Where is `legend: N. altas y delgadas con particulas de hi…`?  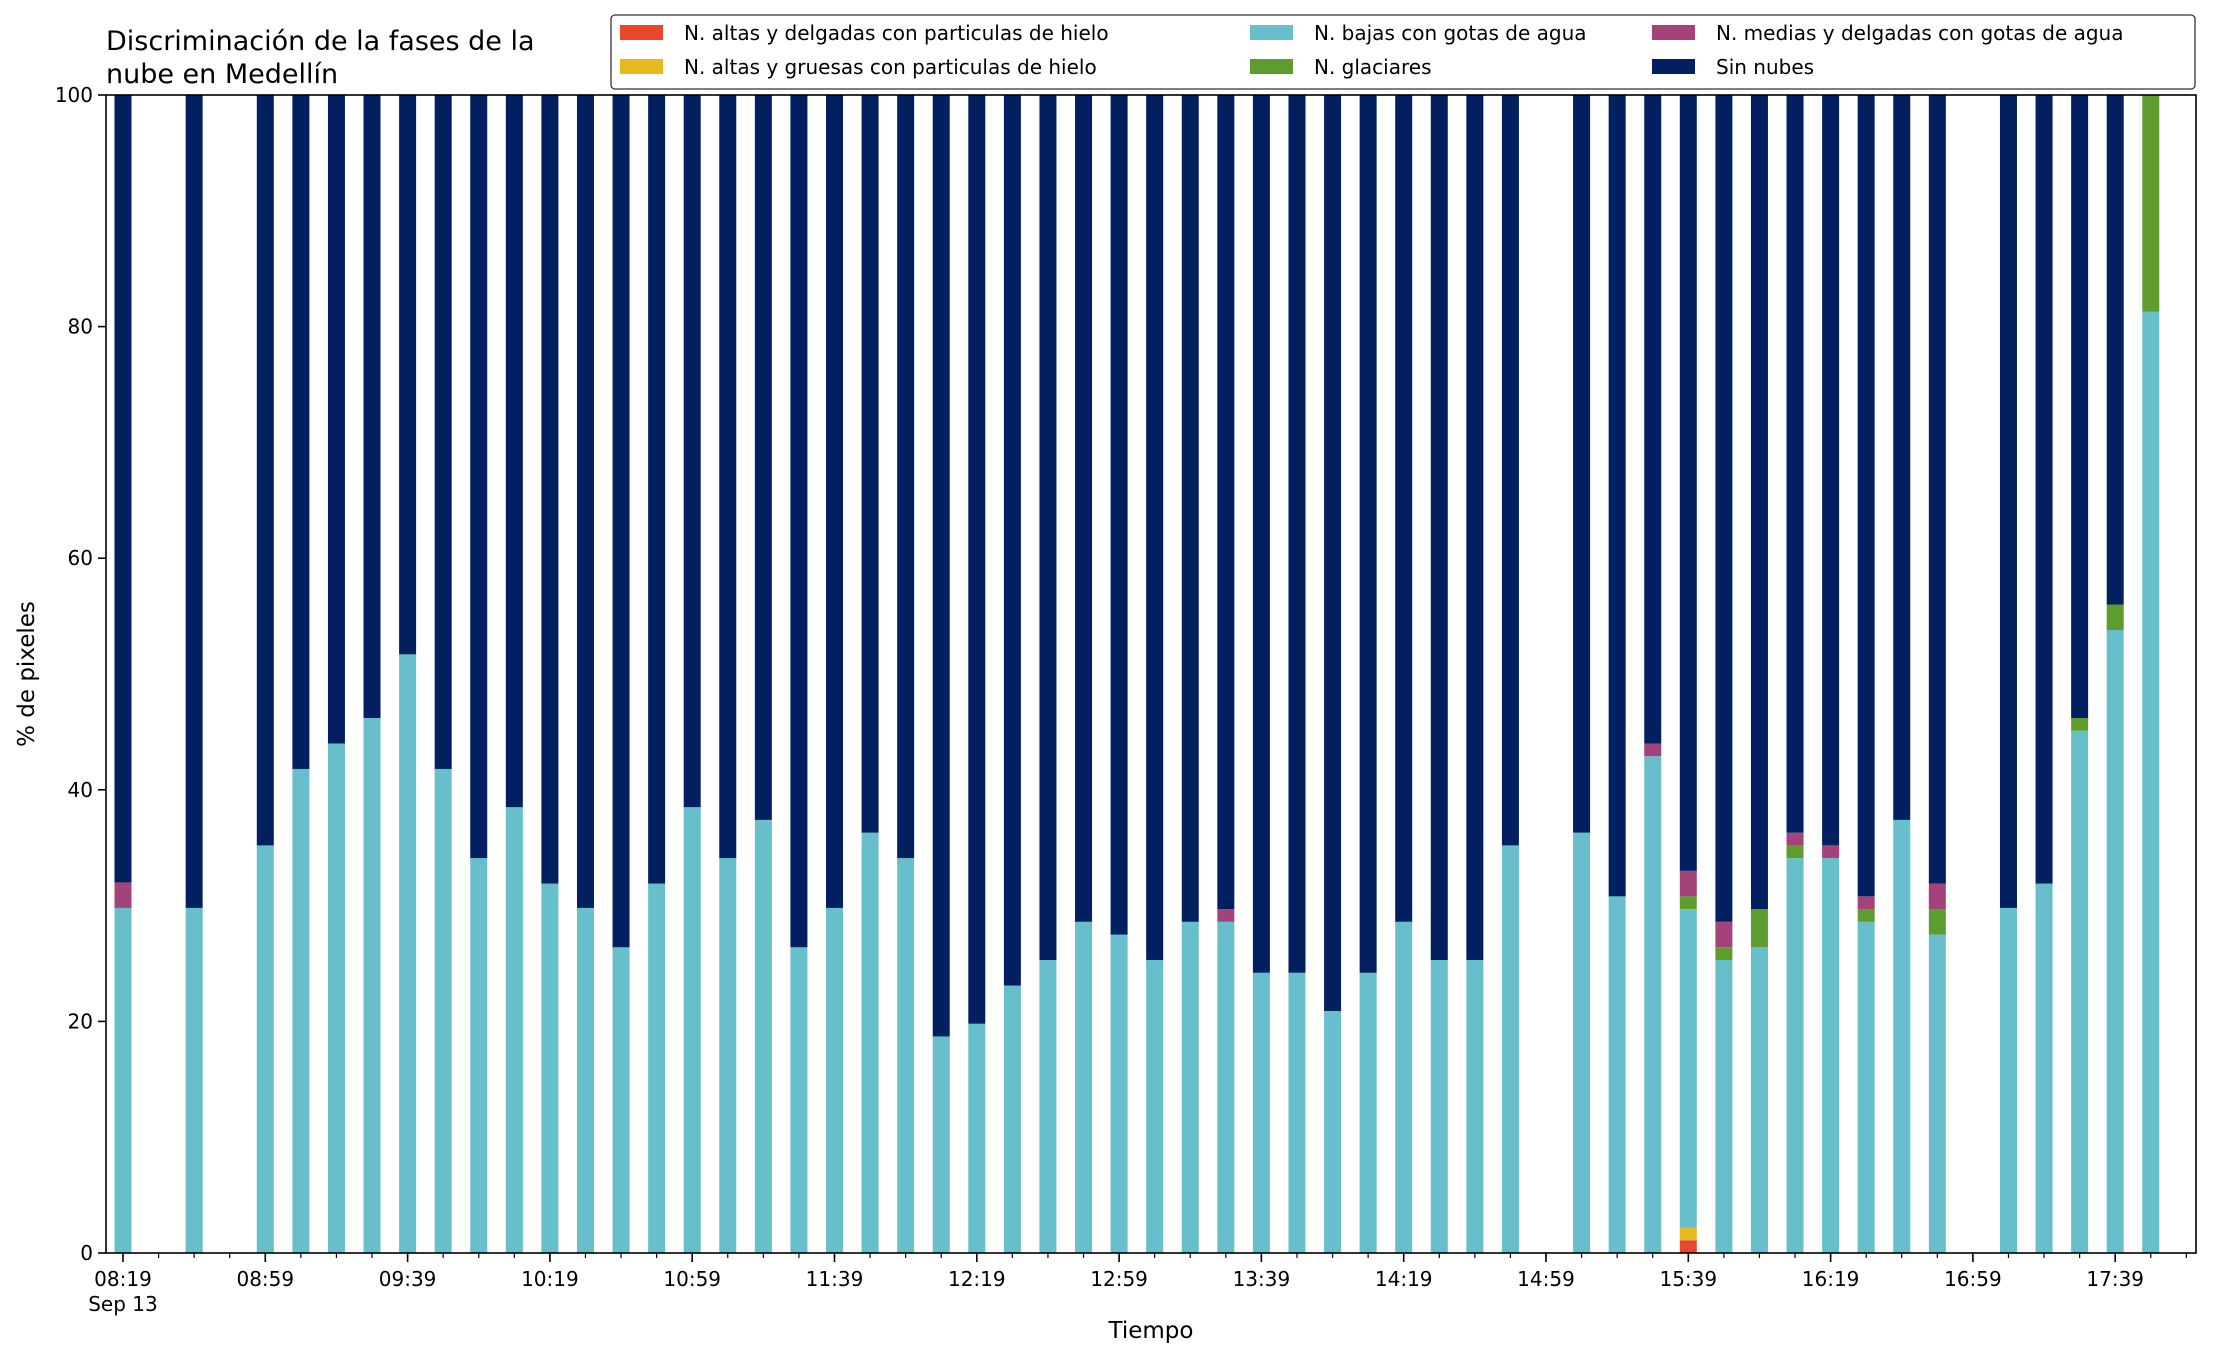
legend: N. altas y delgadas con particulas de hi… is located at coordinates (1403, 52).